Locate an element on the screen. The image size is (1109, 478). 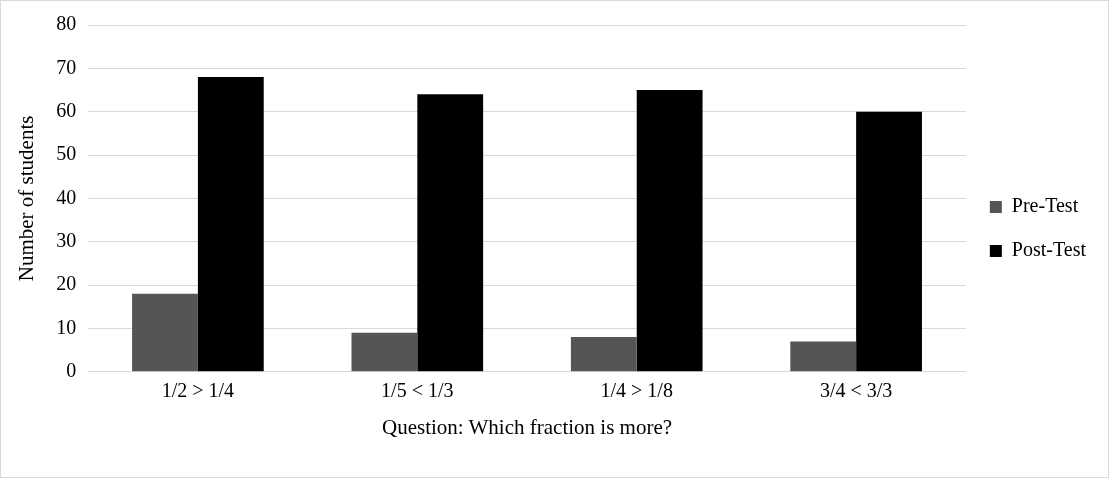
x-tick-label: 1/2 > 1/4 is located at coordinates (198, 390).